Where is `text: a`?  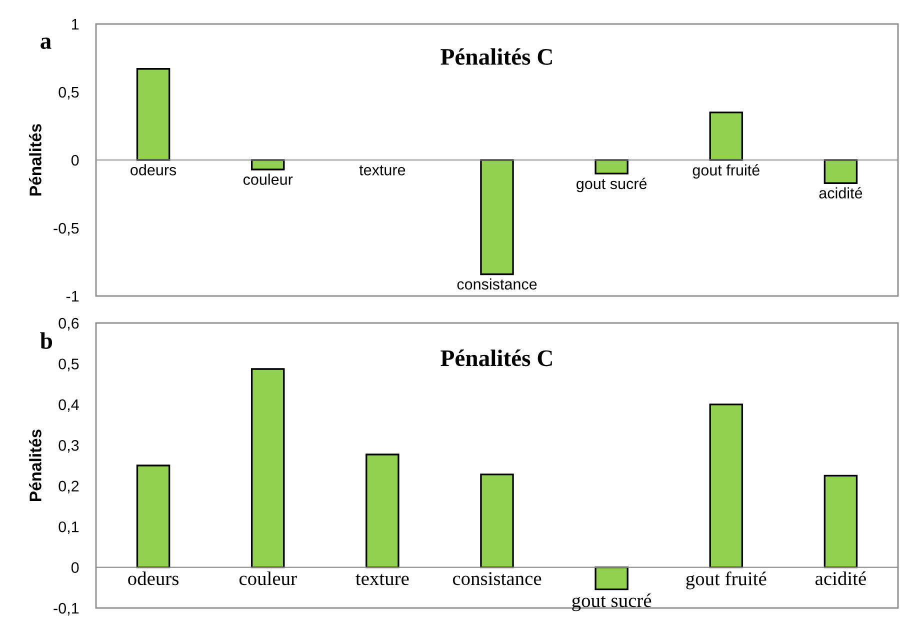
text: a is located at coordinates (46, 43).